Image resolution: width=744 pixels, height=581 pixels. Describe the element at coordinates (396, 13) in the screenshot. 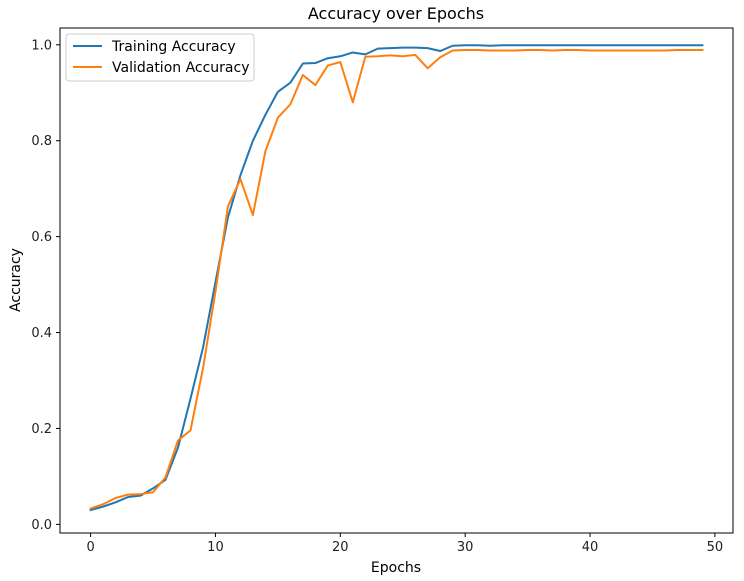

I see `chart-title: Accuracy over Epochs` at that location.